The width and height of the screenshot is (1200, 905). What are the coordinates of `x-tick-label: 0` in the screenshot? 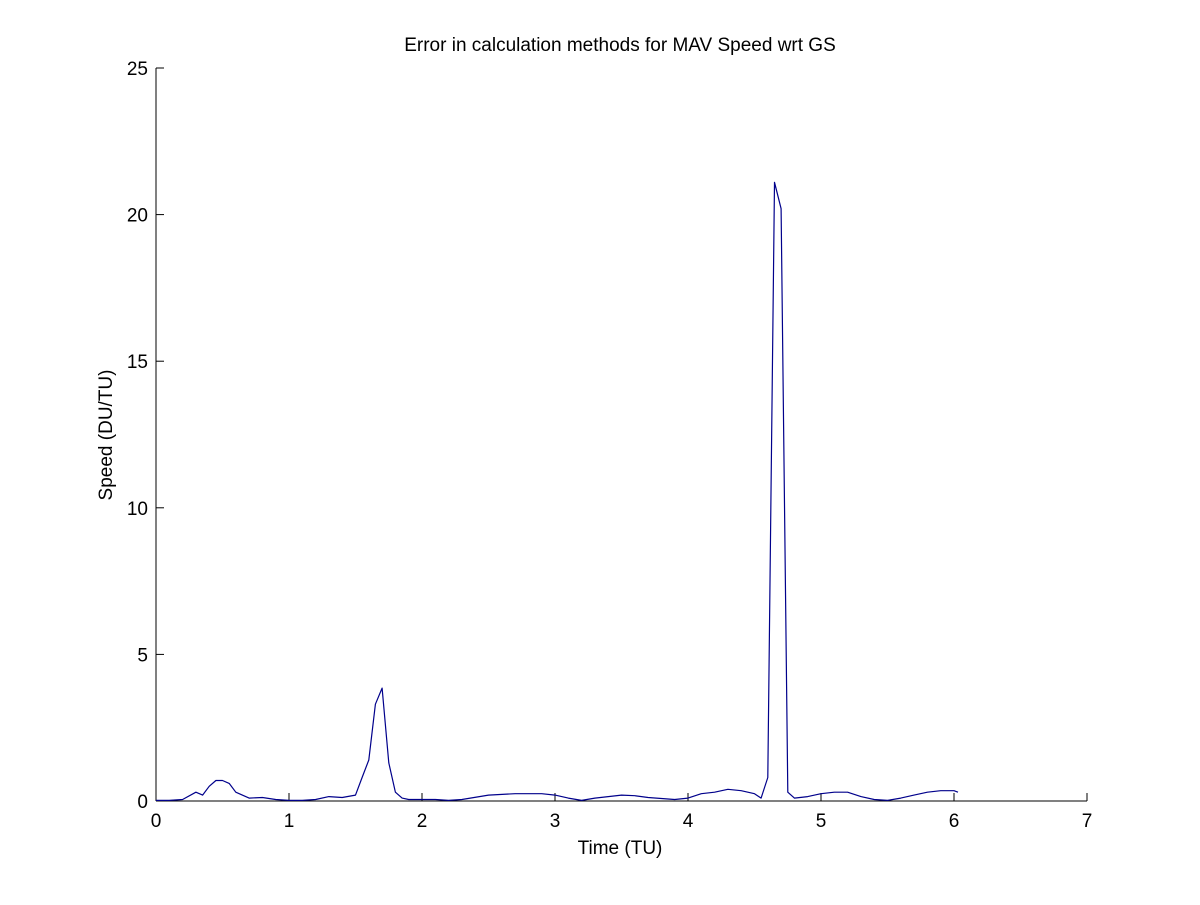 It's located at (156, 821).